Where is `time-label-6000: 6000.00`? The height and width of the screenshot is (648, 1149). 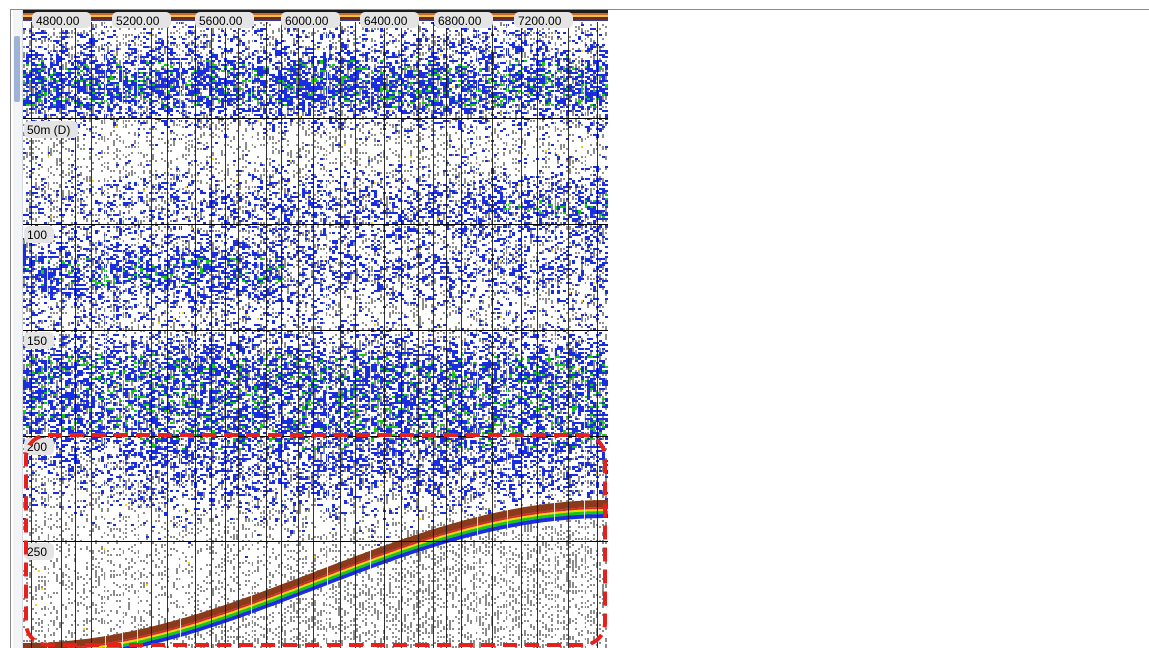
time-label-6000: 6000.00 is located at coordinates (310, 20).